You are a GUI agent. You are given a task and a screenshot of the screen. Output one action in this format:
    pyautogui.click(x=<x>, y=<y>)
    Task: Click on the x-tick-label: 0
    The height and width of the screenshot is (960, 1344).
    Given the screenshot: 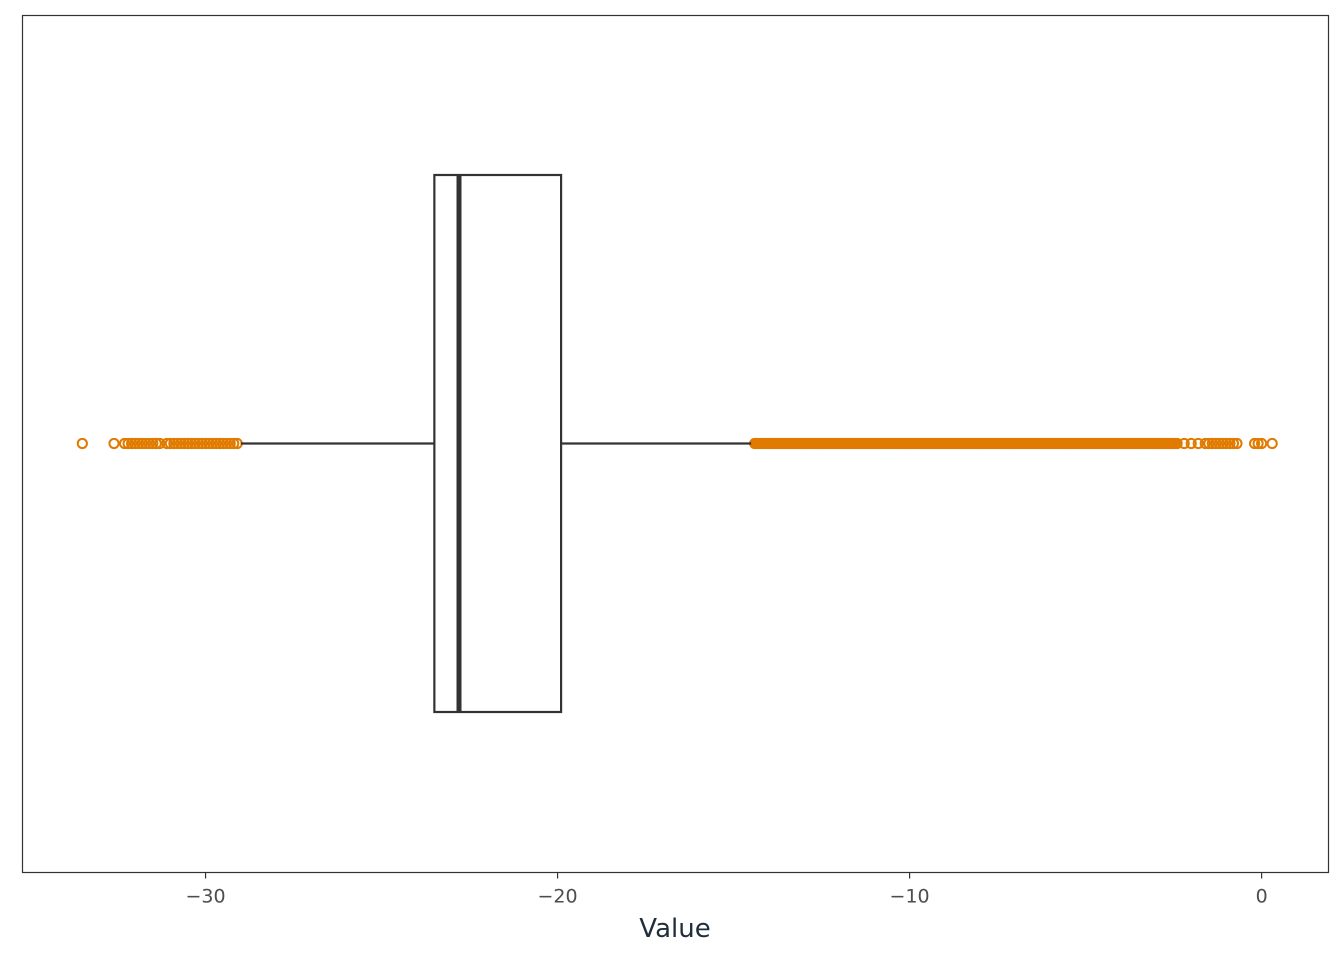 What is the action you would take?
    pyautogui.click(x=1262, y=897)
    